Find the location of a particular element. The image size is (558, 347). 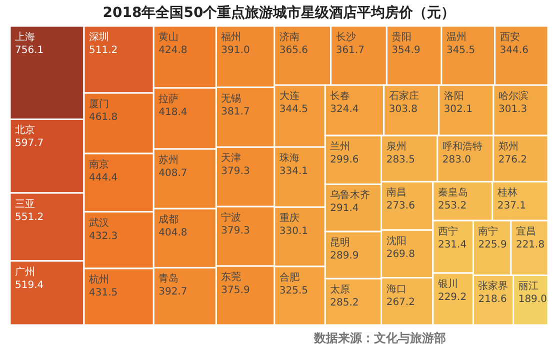

cell: 昆明 289.9 is located at coordinates (353, 255).